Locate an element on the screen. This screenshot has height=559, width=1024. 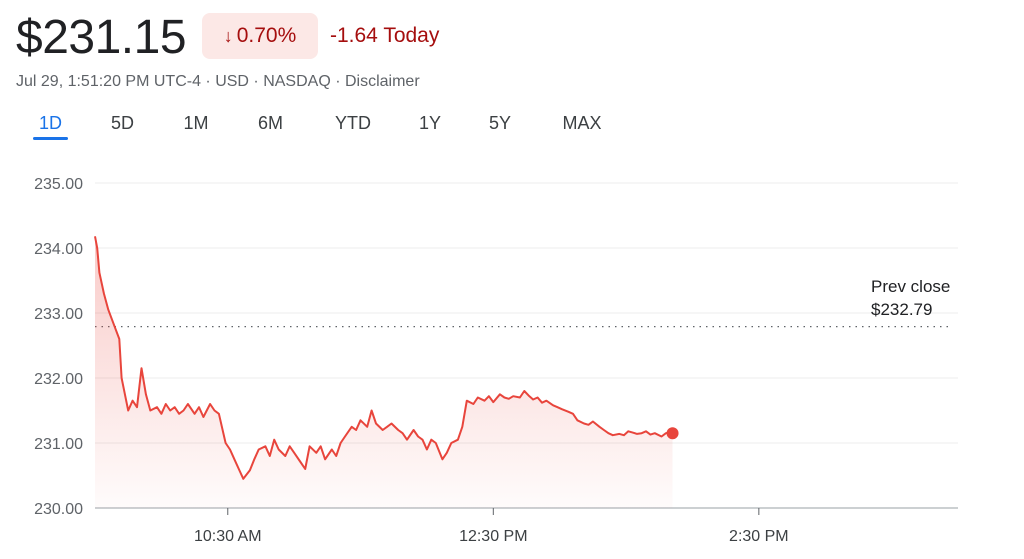
tab-max: MAX is located at coordinates (582, 123).